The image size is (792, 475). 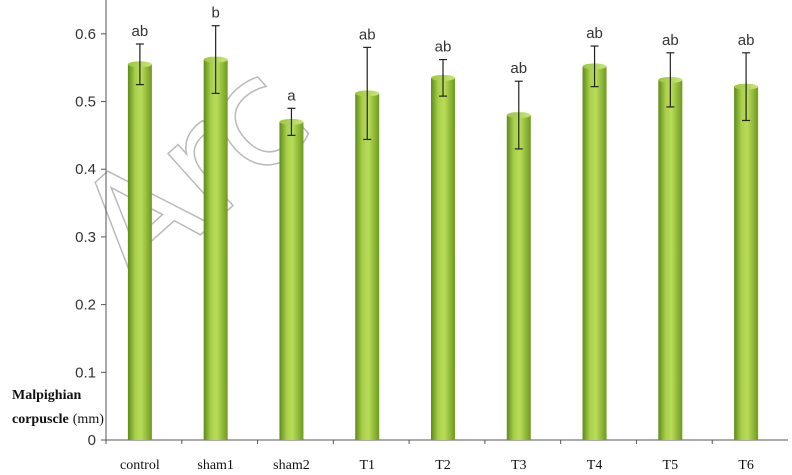 What do you see at coordinates (595, 465) in the screenshot?
I see `category-label-T4: T4` at bounding box center [595, 465].